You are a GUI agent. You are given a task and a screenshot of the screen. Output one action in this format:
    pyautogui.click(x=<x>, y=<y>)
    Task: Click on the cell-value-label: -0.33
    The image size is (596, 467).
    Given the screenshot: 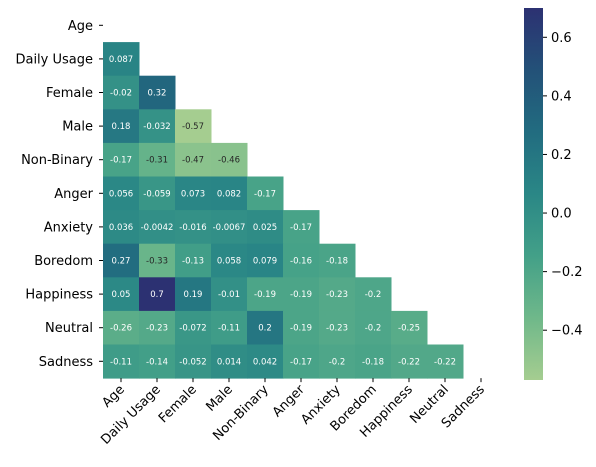 What is the action you would take?
    pyautogui.click(x=157, y=262)
    